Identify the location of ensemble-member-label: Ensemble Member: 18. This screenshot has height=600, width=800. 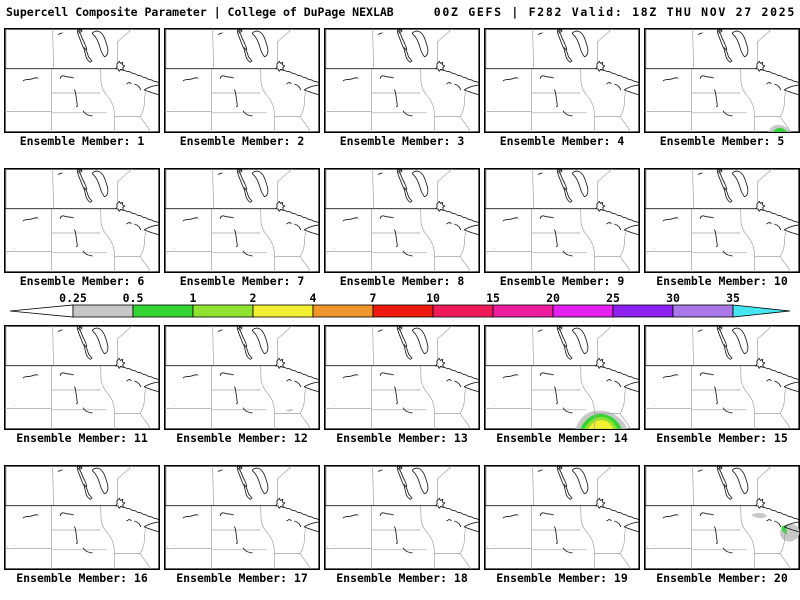
(402, 578).